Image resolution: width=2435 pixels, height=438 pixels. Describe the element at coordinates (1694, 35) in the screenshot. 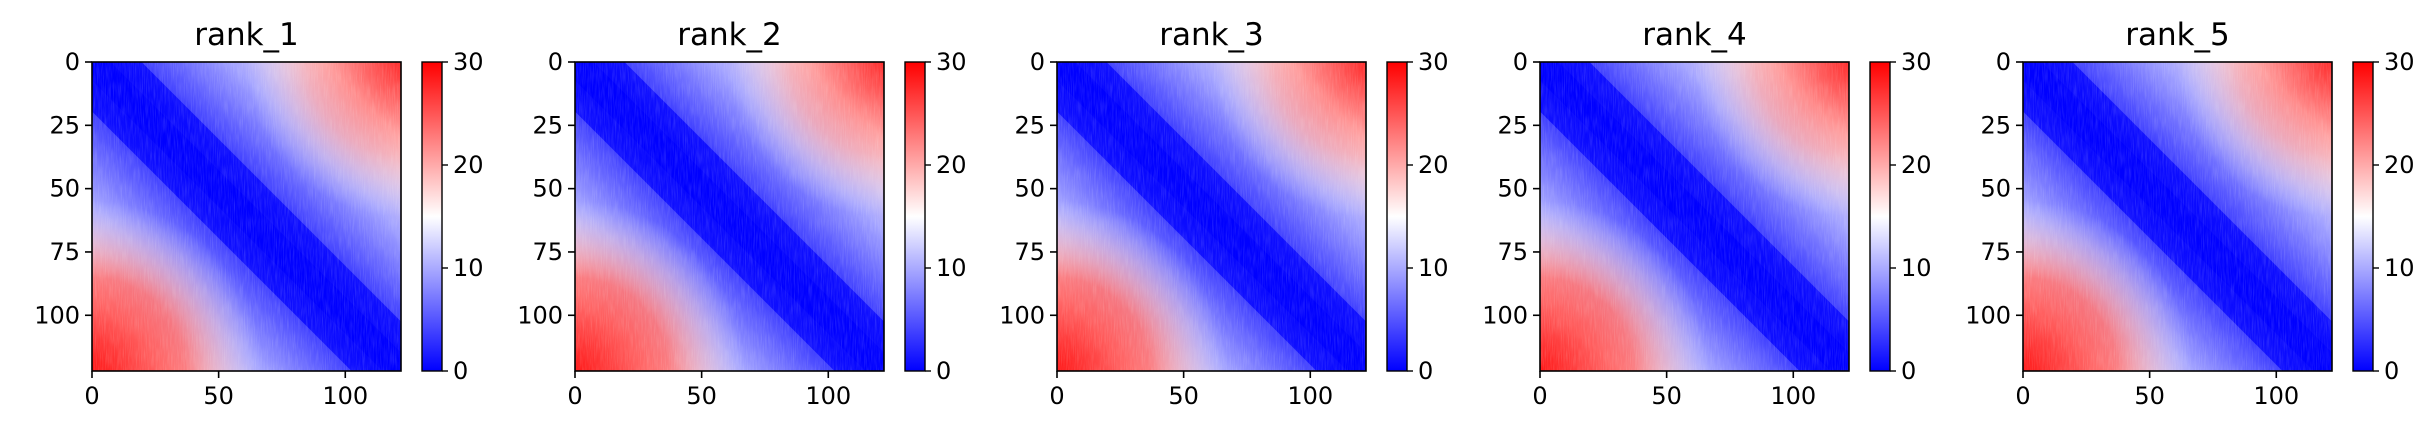

I see `panel-title: rank_4` at that location.